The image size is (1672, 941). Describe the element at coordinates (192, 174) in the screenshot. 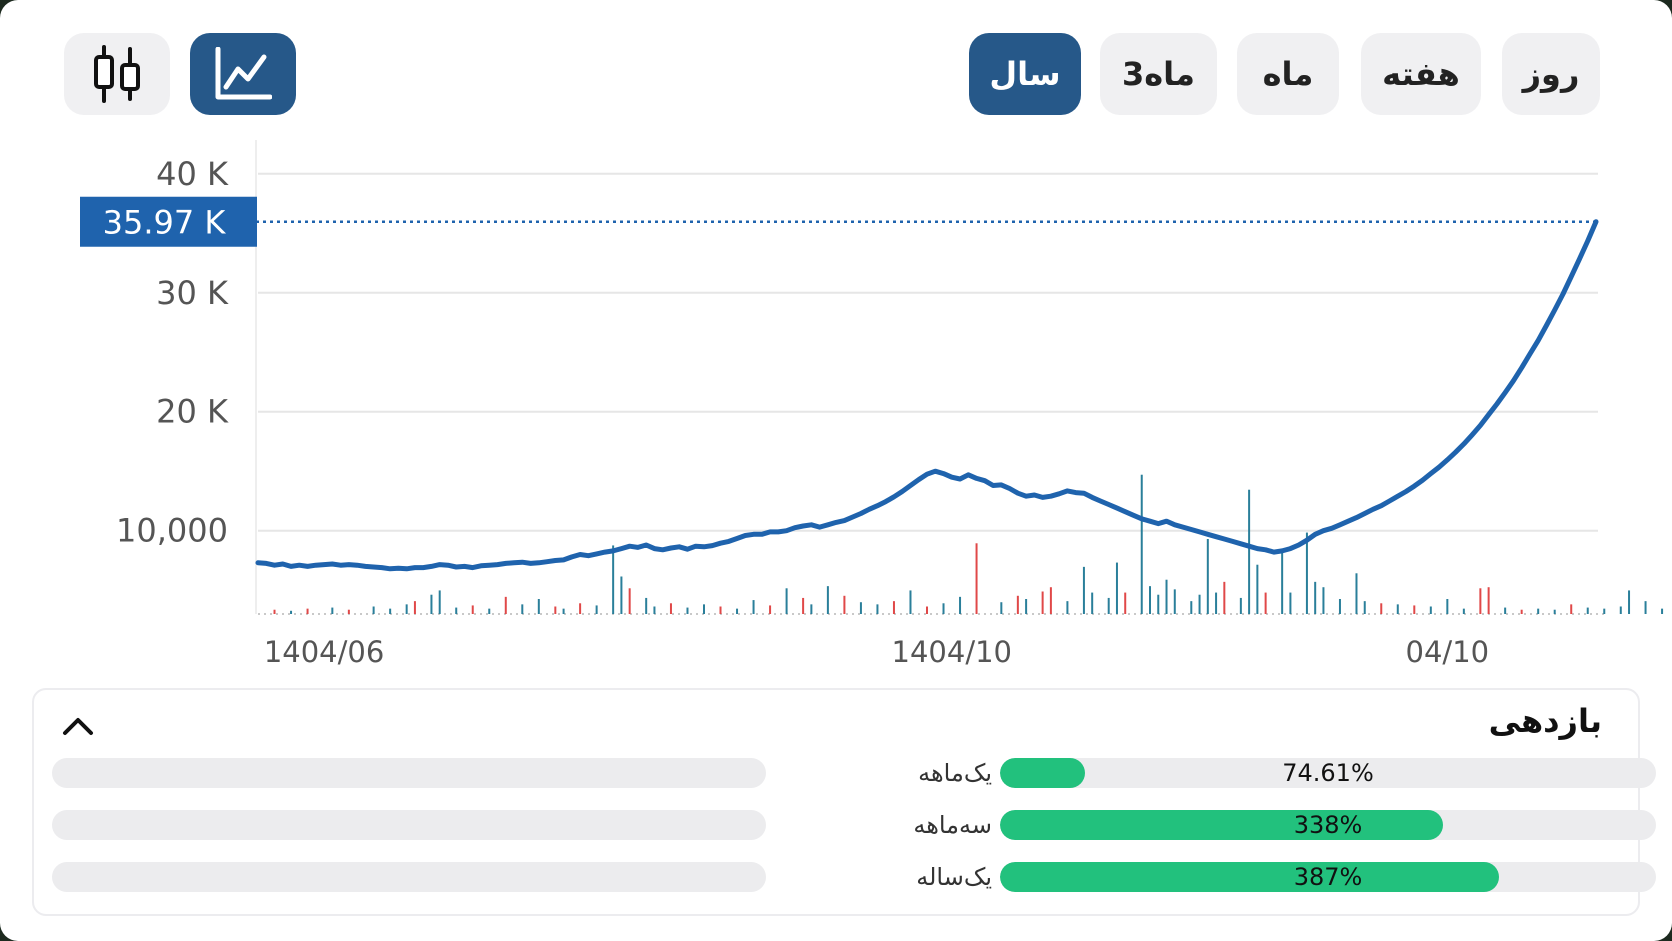

I see `y-tick-label: 40 K` at that location.